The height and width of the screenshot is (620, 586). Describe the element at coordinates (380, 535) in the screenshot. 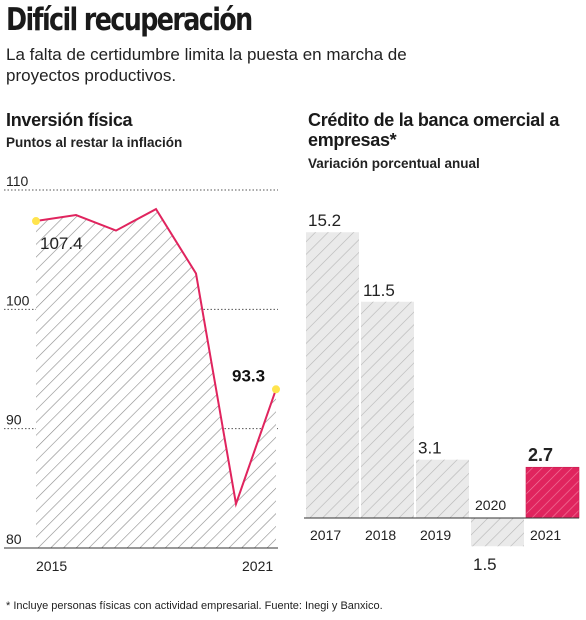

I see `x-tick-label: 2018` at that location.